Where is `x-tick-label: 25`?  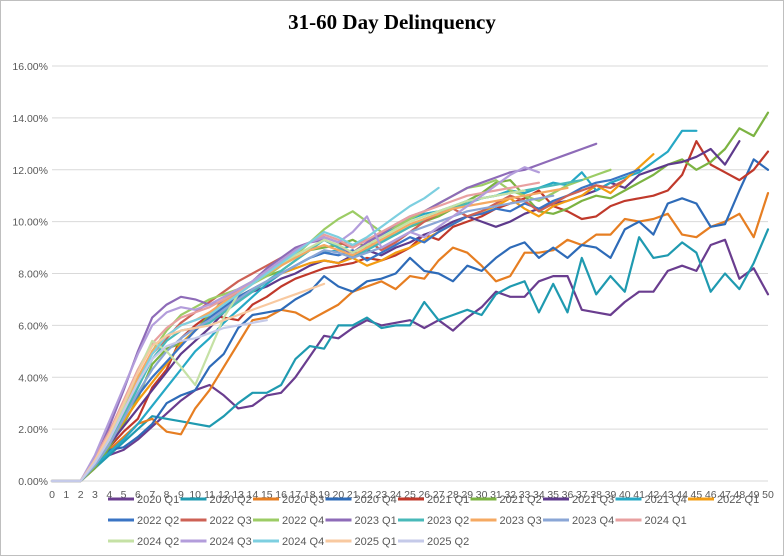
x-tick-label: 25 is located at coordinates (410, 495).